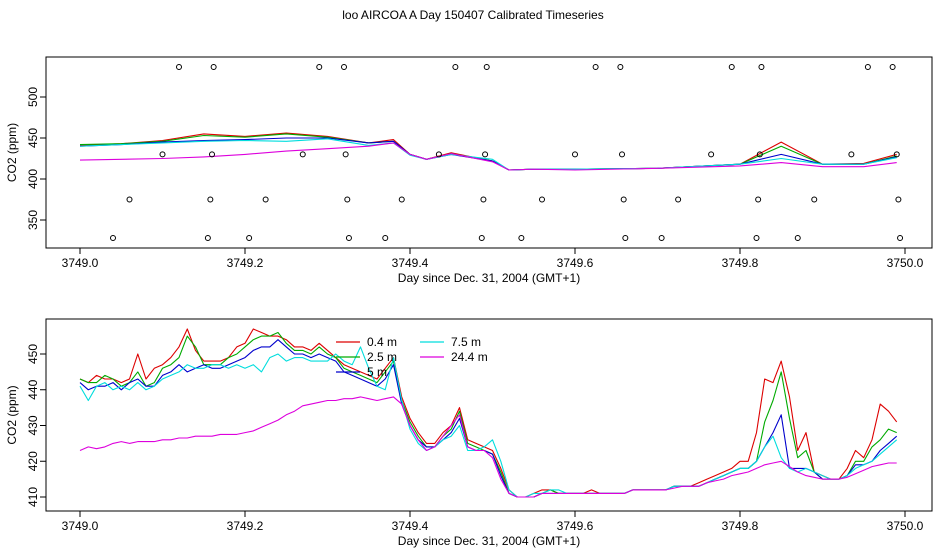  I want to click on legend-label: 2.5 m, so click(382, 357).